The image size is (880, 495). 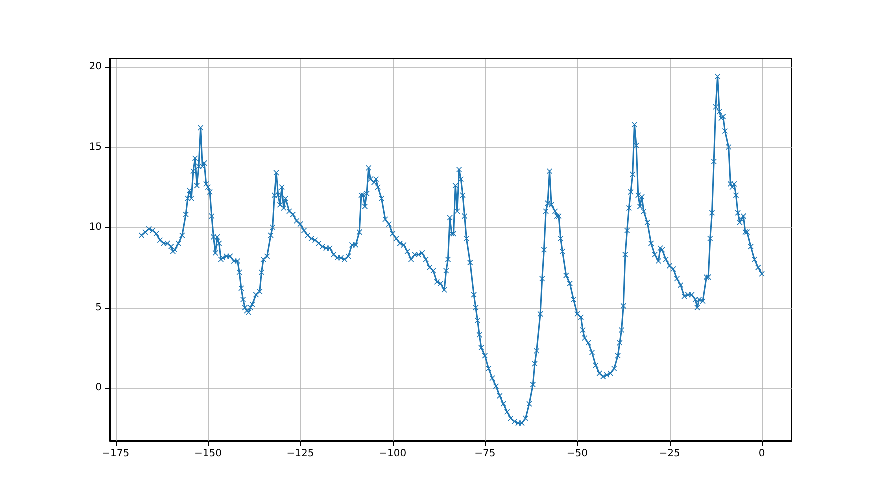 What do you see at coordinates (116, 454) in the screenshot?
I see `x-tick-label: −175` at bounding box center [116, 454].